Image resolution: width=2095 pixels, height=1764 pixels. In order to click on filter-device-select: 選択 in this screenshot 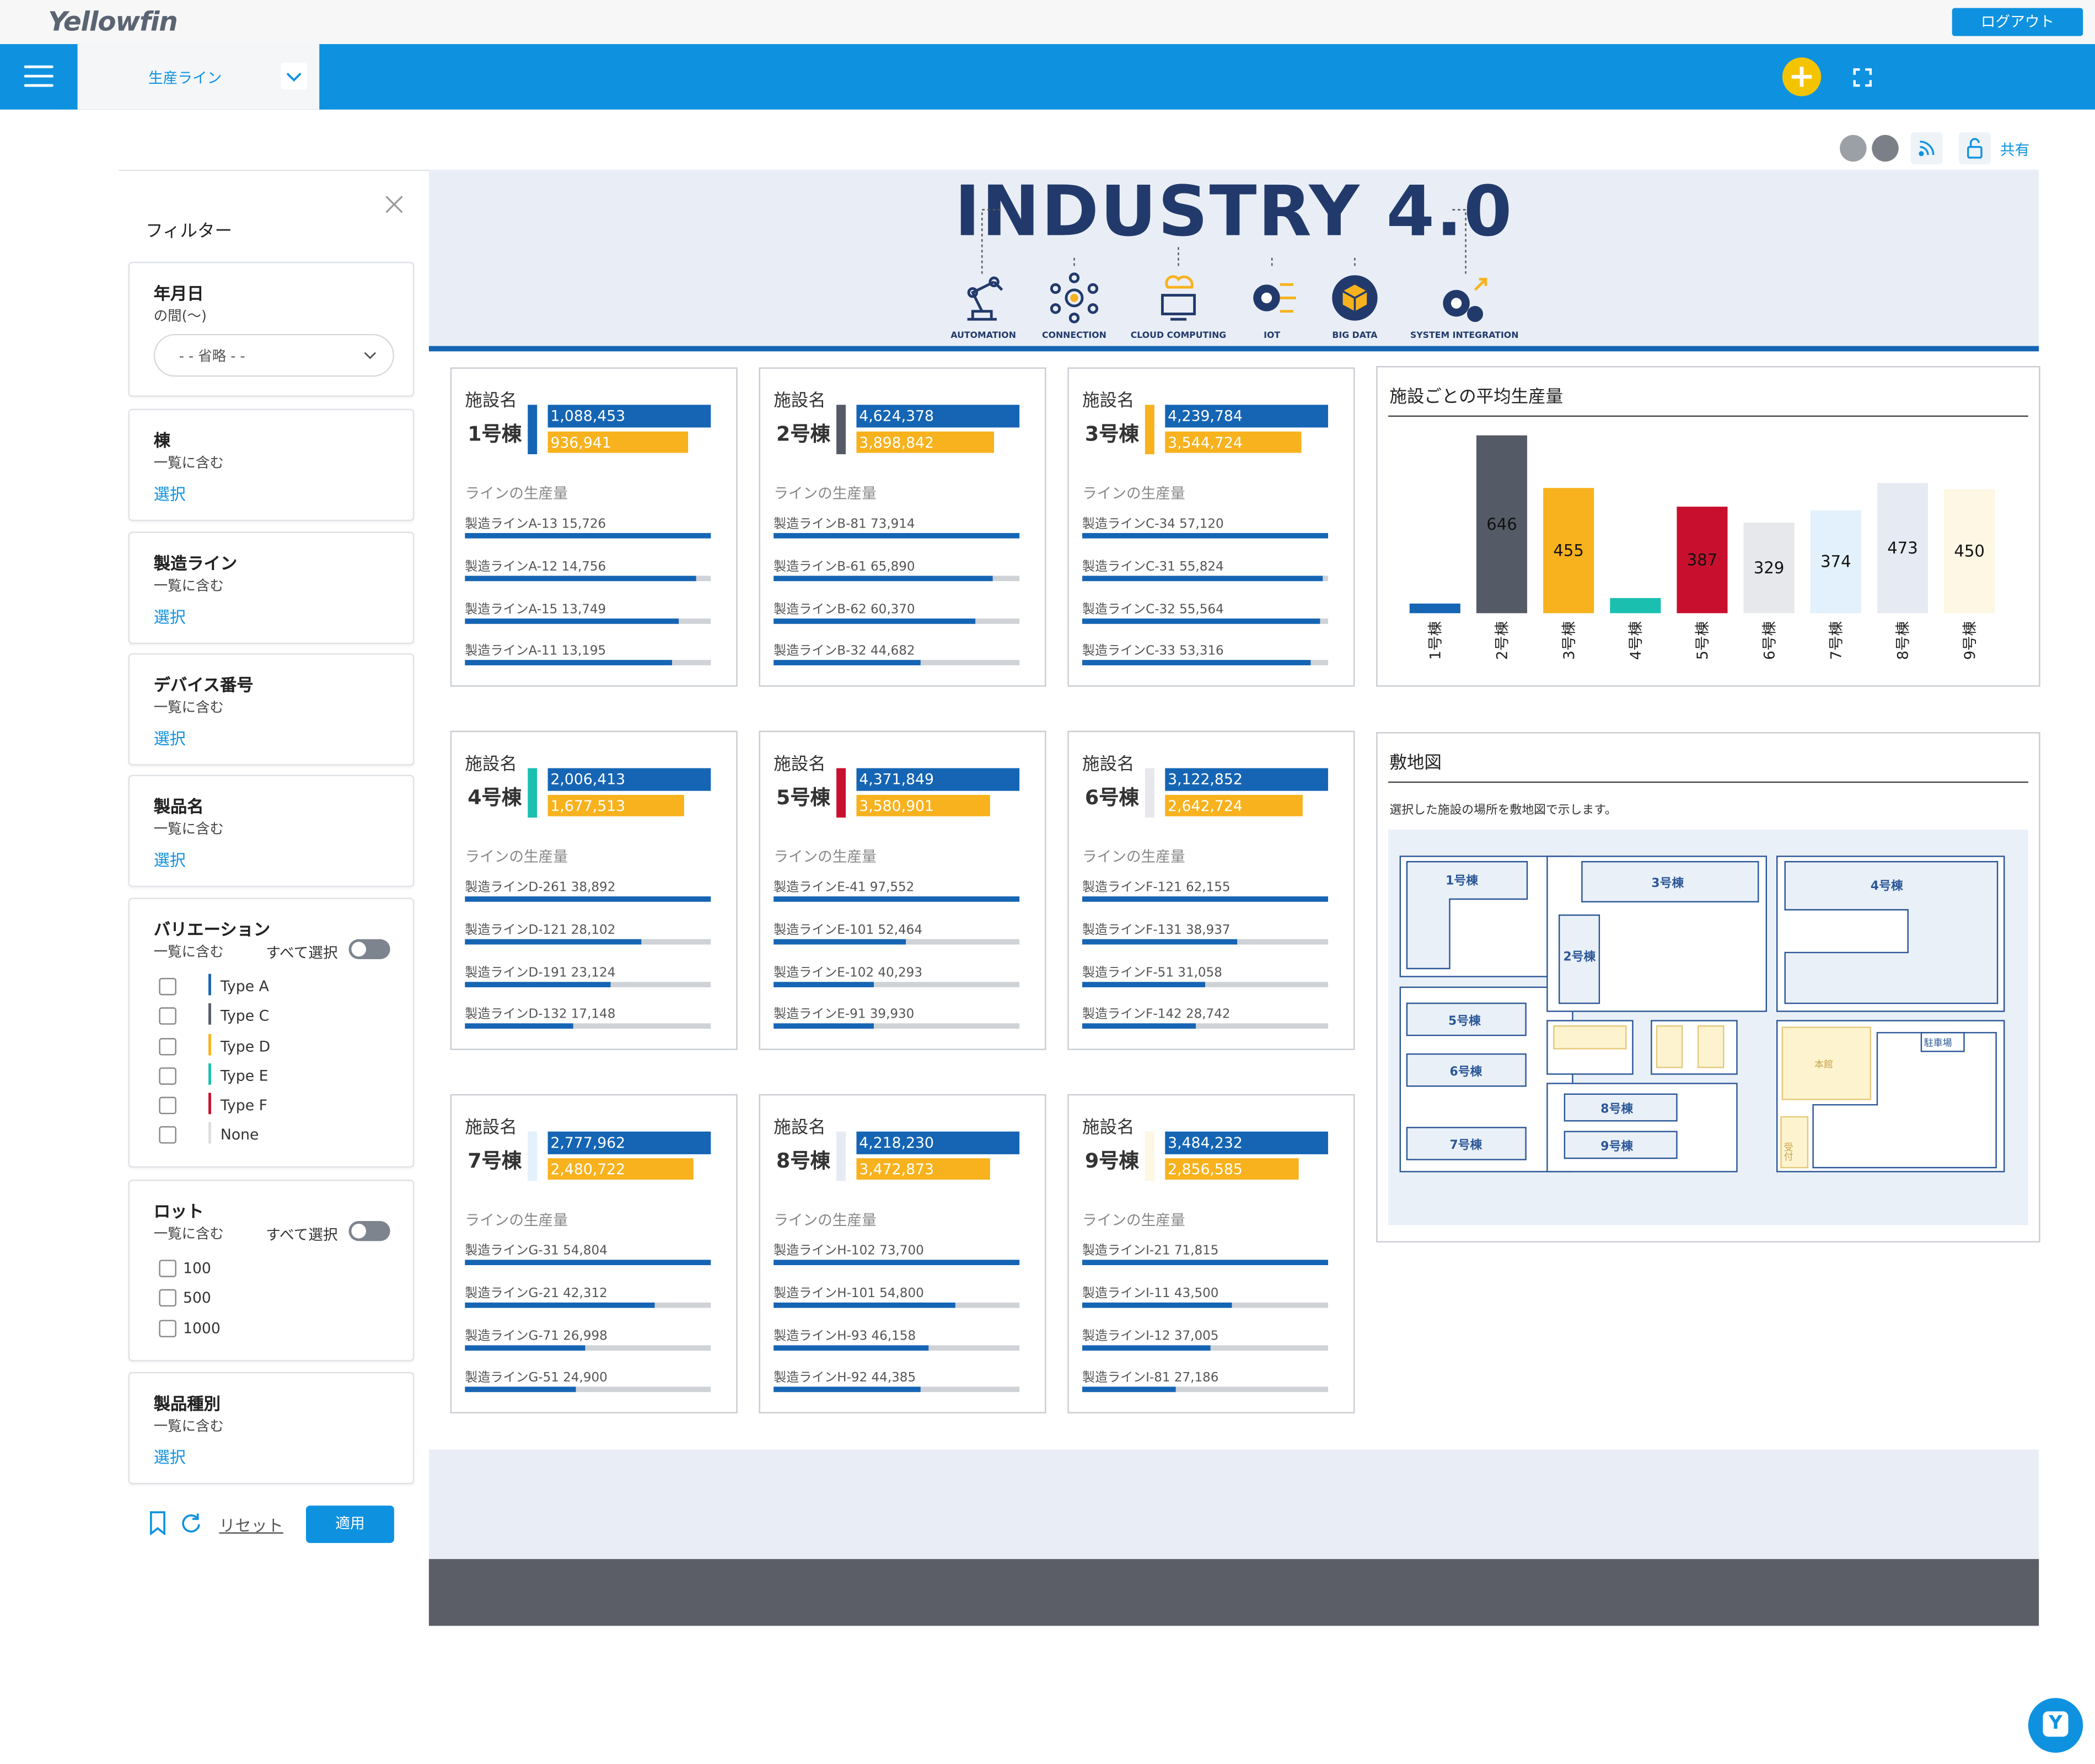, I will do `click(169, 739)`.